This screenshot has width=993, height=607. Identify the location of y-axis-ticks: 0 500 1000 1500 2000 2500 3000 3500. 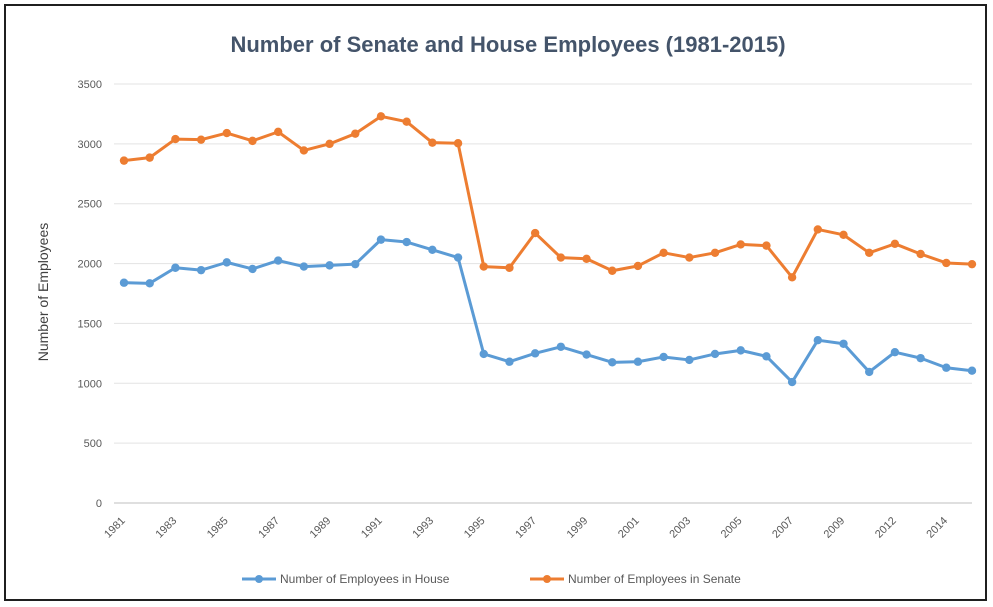
(90, 294).